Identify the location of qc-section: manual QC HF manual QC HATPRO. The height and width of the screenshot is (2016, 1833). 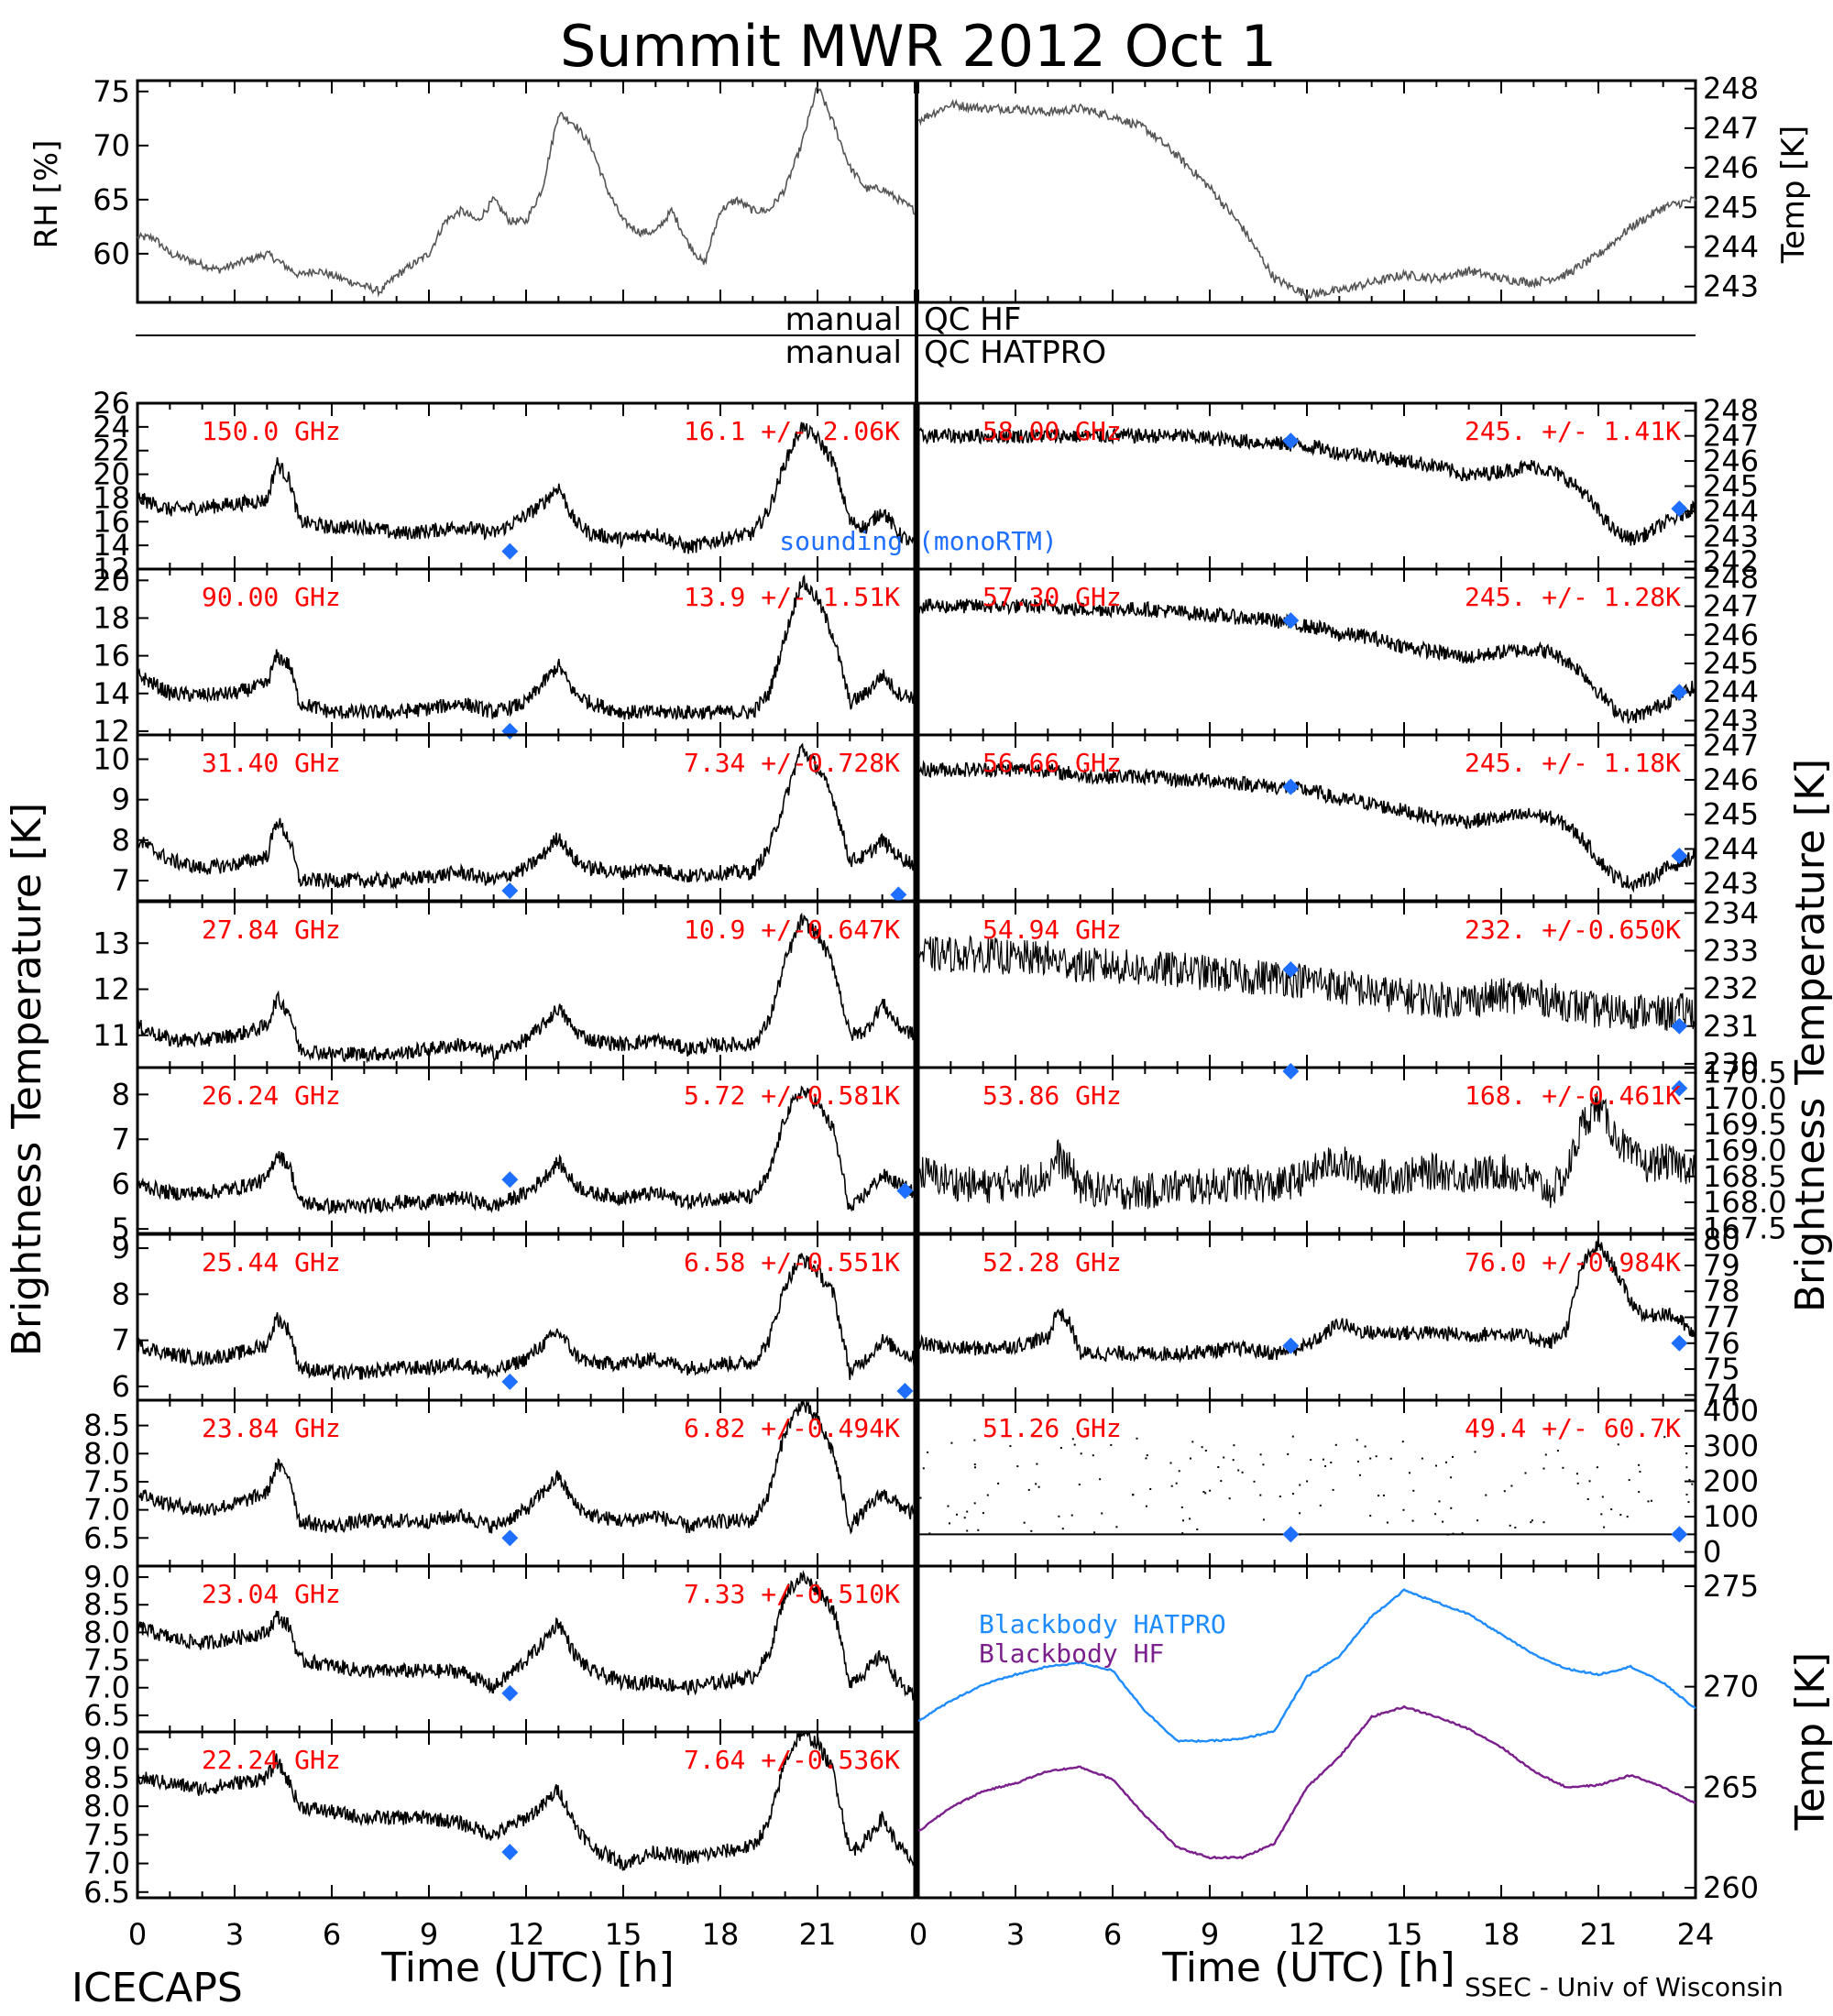
(916, 336).